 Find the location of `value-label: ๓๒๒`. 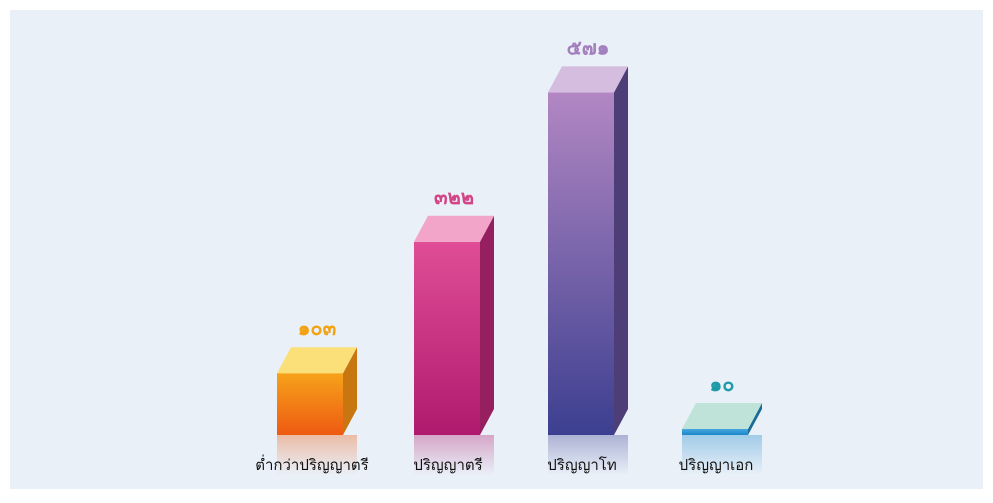

value-label: ๓๒๒ is located at coordinates (454, 197).